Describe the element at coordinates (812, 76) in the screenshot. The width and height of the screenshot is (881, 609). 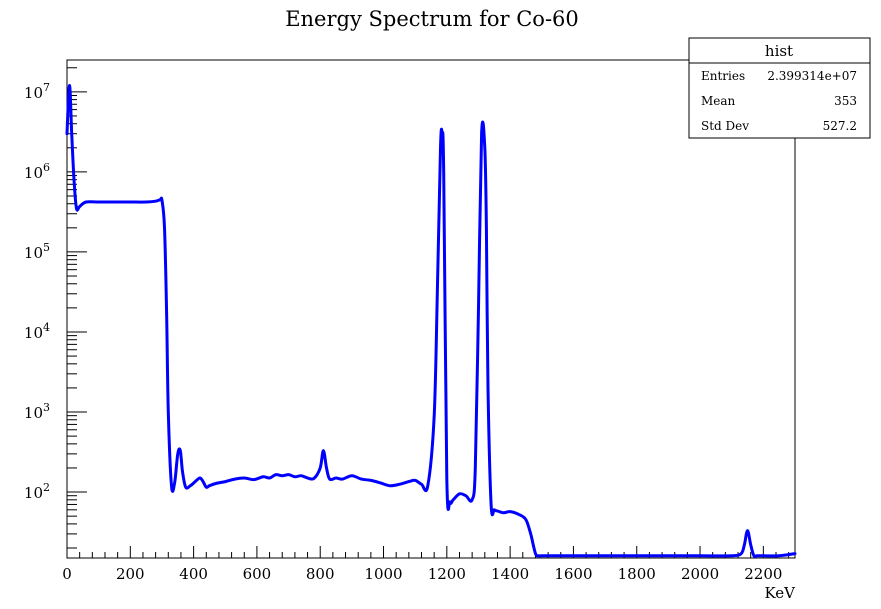
I see `stats-entries-value: 2.399314e+07` at that location.